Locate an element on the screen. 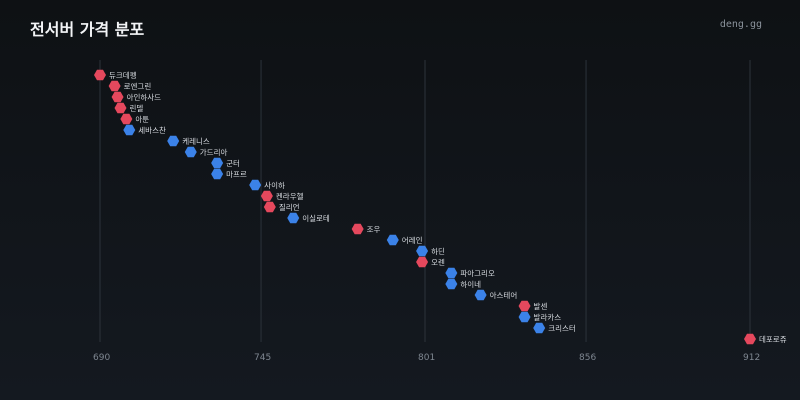  data-point: 질리언 is located at coordinates (281, 207).